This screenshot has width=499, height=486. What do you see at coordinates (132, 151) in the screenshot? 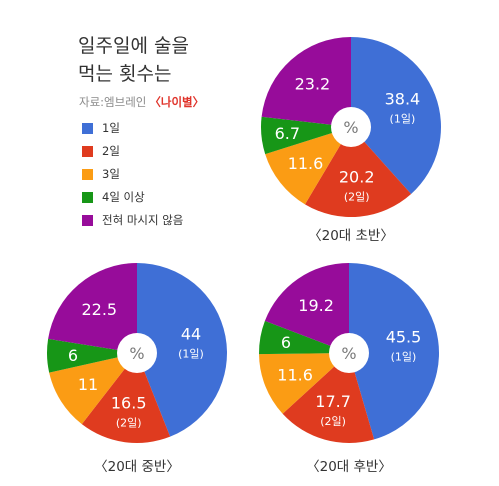
I see `legend-item-twice: 2일` at bounding box center [132, 151].